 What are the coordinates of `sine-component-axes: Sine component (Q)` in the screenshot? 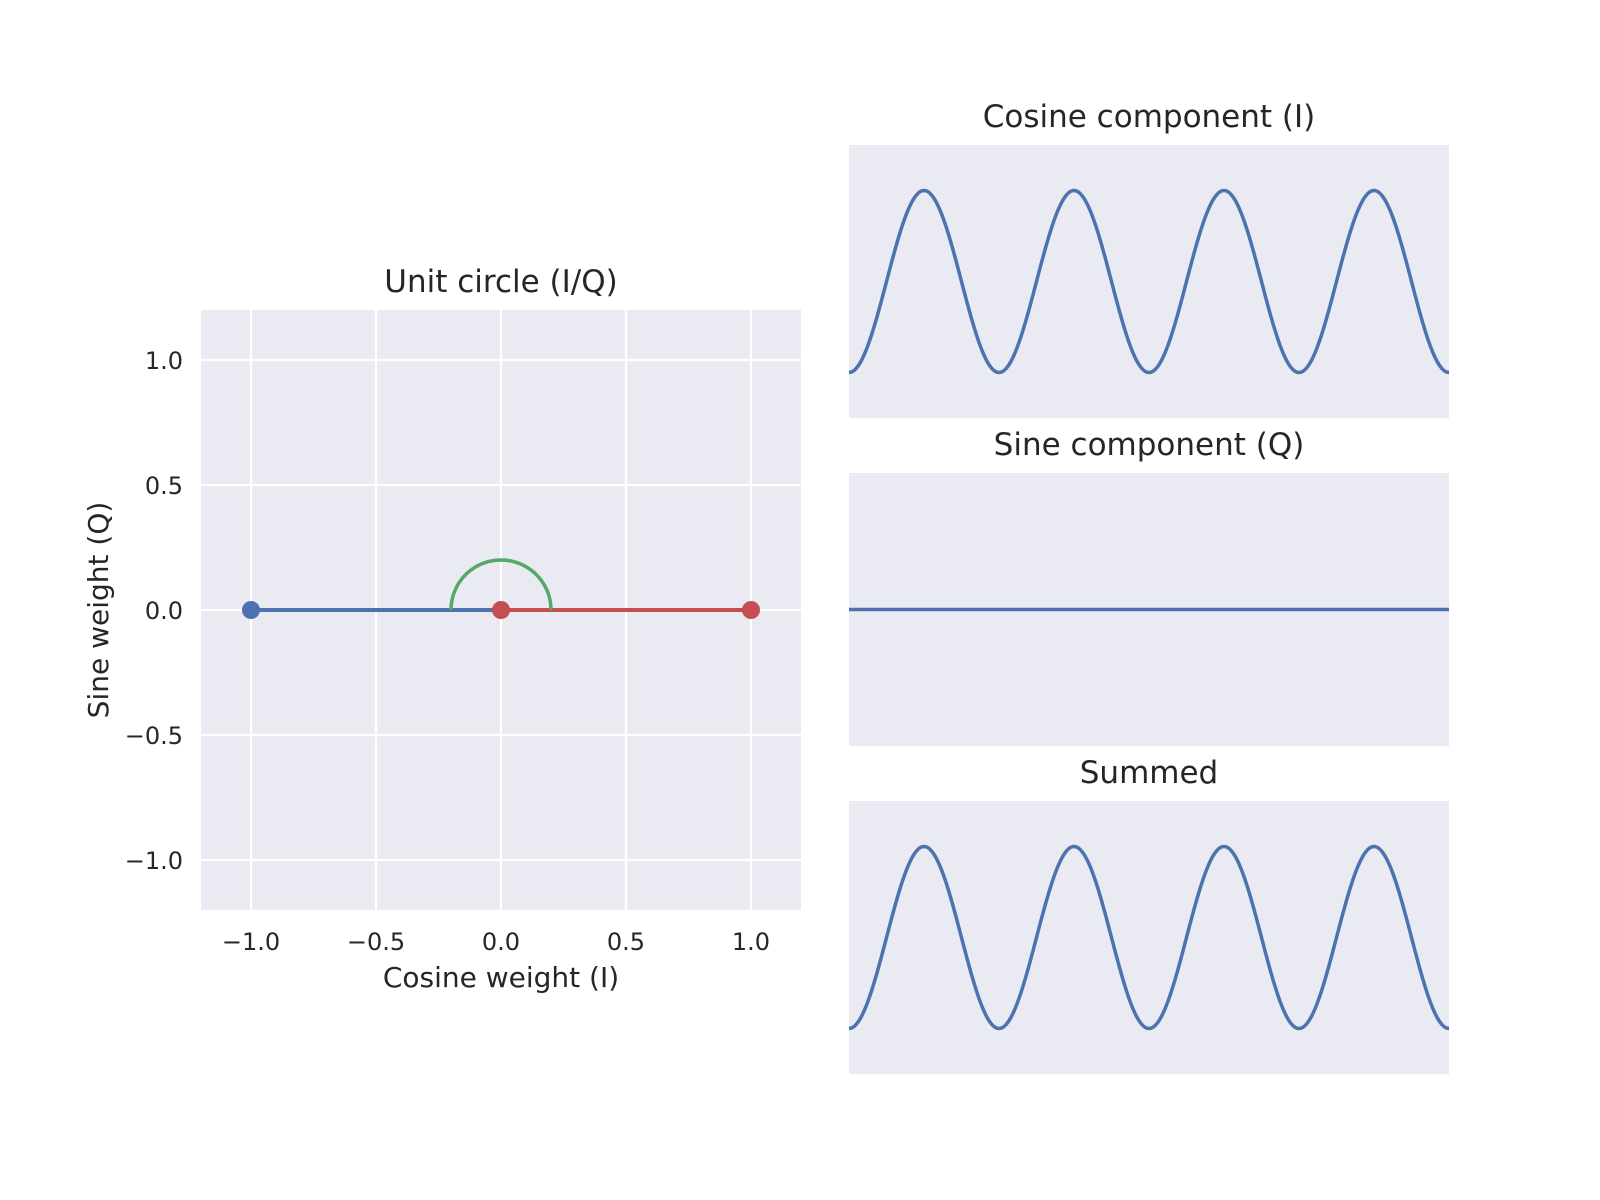 It's located at (1149, 586).